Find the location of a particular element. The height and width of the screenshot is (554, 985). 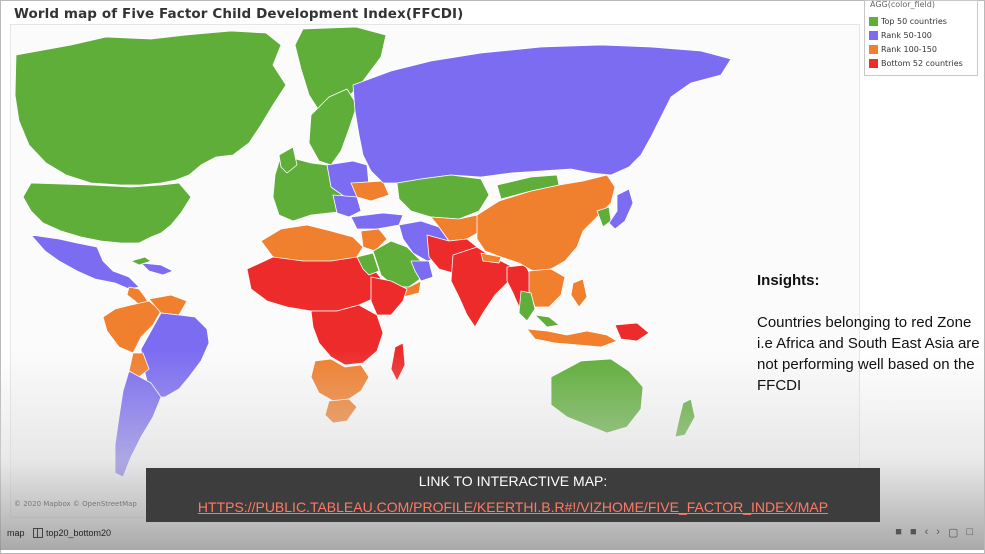

region-south-africa is located at coordinates (341, 411).